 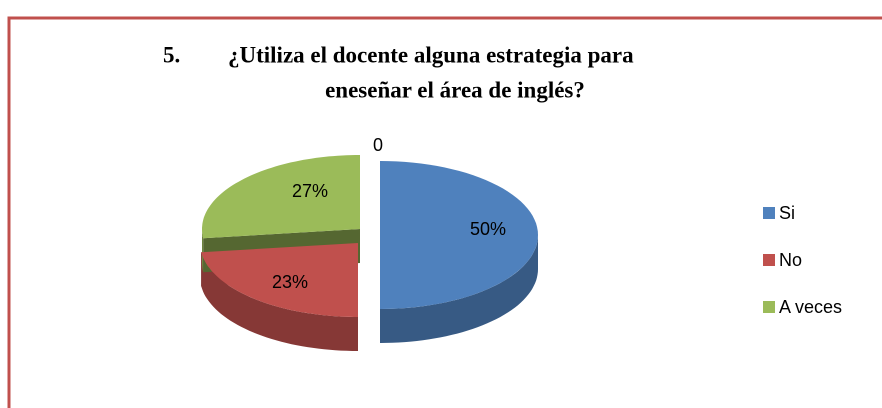 I want to click on chart-title: eneseñar el área de inglés?, so click(x=455, y=89).